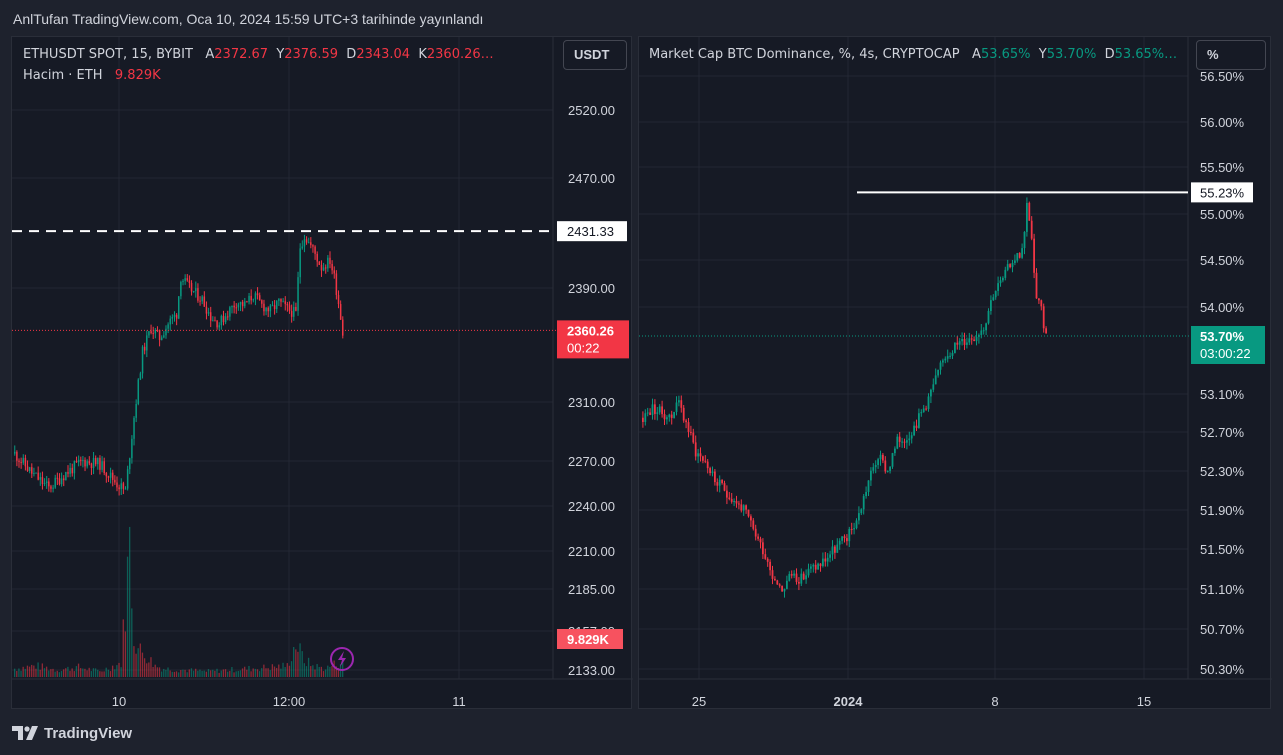  What do you see at coordinates (1231, 55) in the screenshot?
I see `btc-unit-button: %` at bounding box center [1231, 55].